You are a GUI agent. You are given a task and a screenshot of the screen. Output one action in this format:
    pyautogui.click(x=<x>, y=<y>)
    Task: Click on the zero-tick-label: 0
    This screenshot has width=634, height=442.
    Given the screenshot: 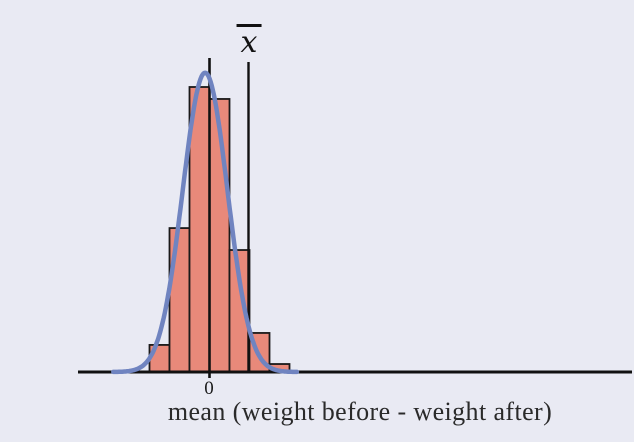 What is the action you would take?
    pyautogui.click(x=209, y=388)
    